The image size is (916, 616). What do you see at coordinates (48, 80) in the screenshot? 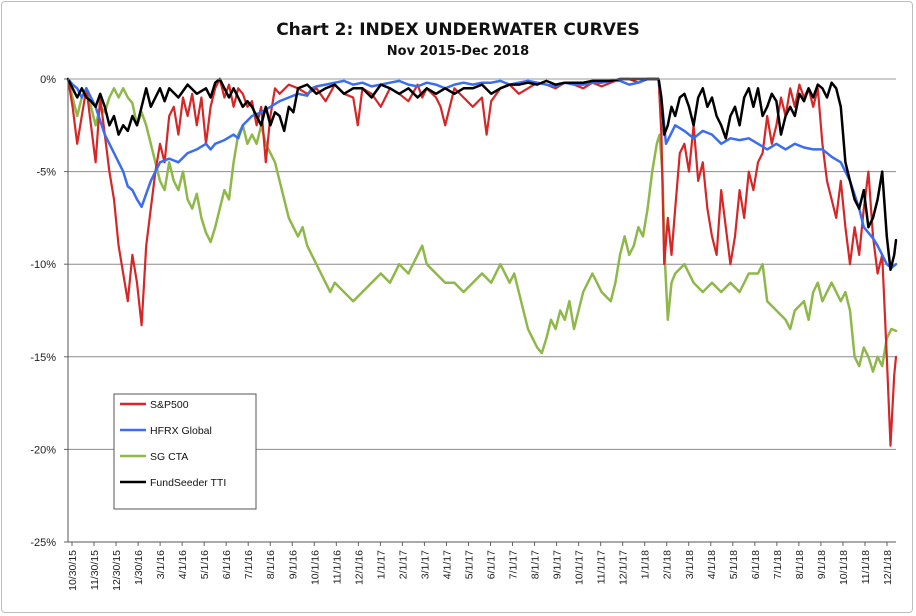
I see `y-tick-label: 0%` at bounding box center [48, 80].